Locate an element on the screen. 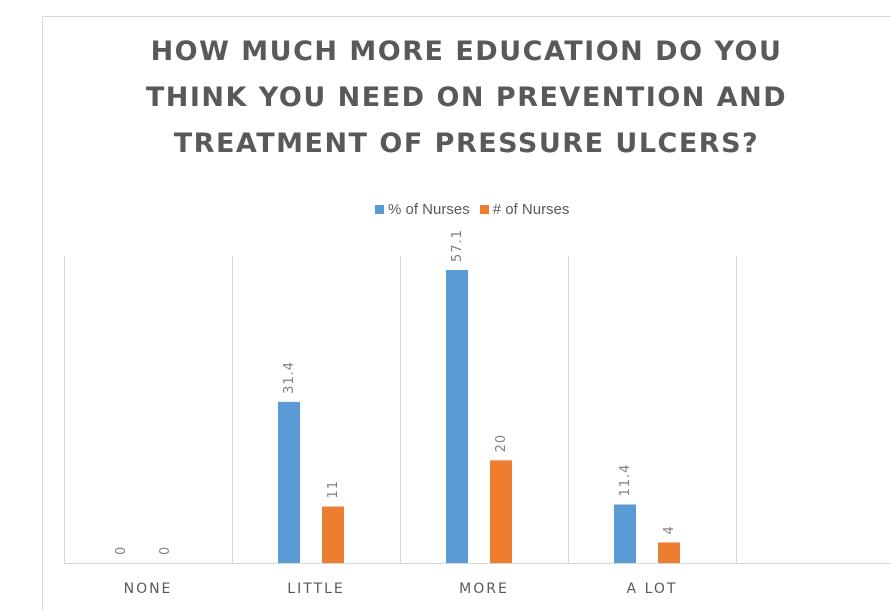 The height and width of the screenshot is (610, 891). chart-legend: % of Nurses # of Nurses is located at coordinates (477, 209).